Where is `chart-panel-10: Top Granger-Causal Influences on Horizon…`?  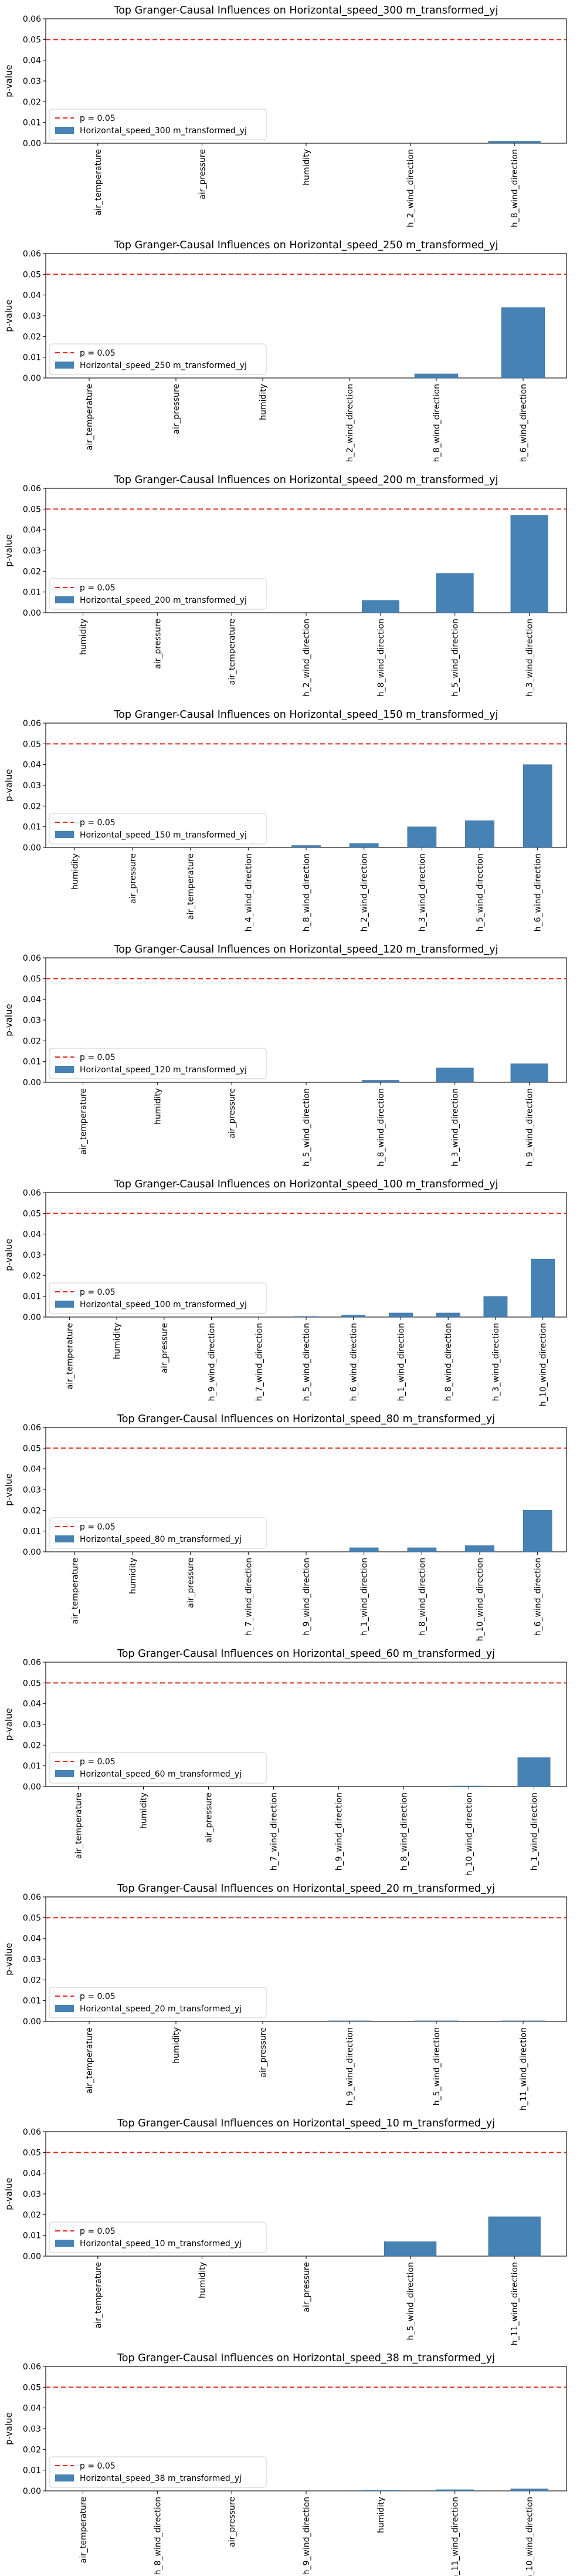 chart-panel-10: Top Granger-Causal Influences on Horizon… is located at coordinates (285, 2464).